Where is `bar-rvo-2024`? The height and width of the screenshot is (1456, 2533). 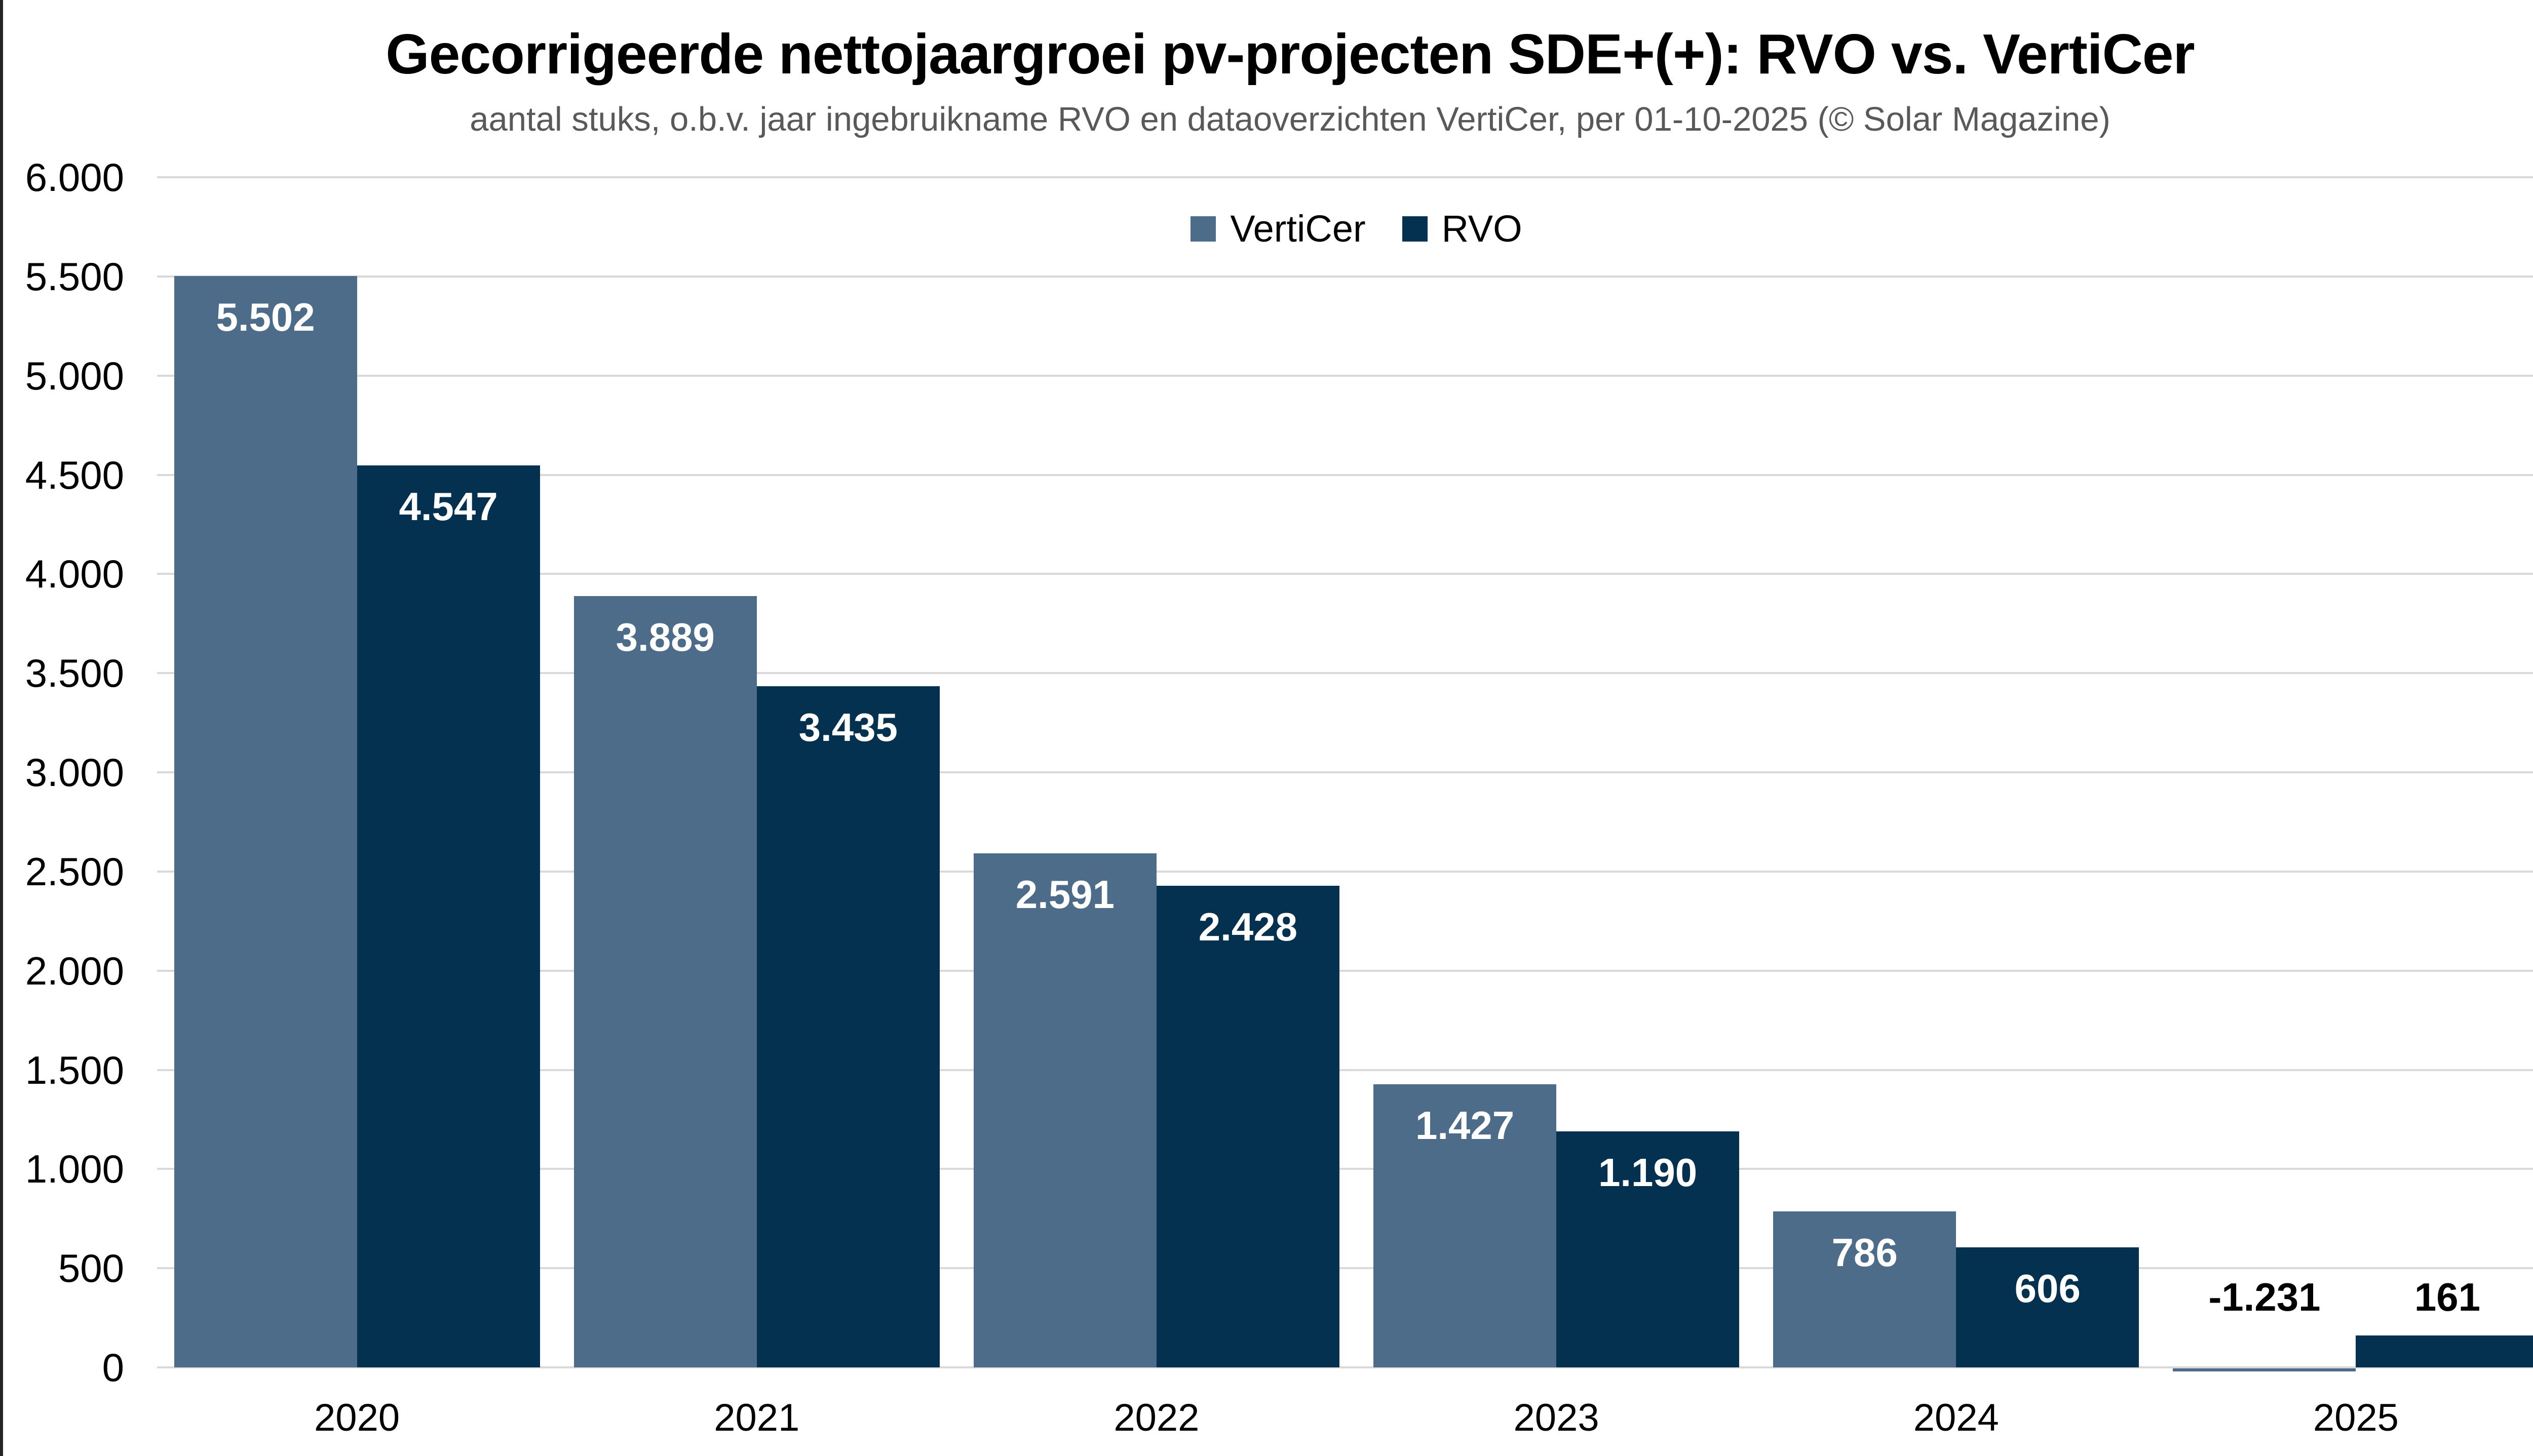 bar-rvo-2024 is located at coordinates (2048, 1307).